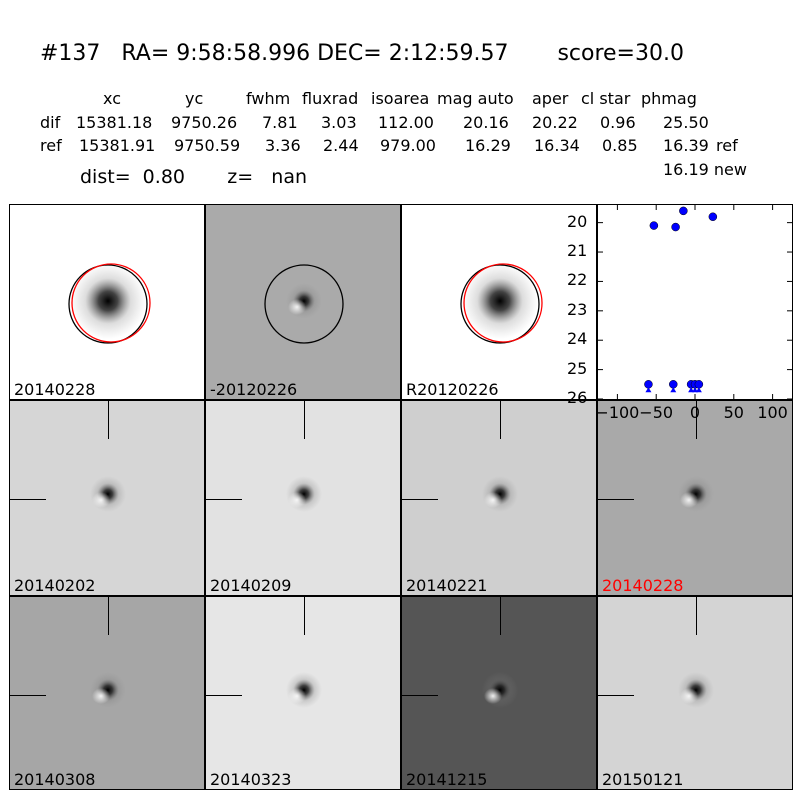 This screenshot has height=800, width=800. What do you see at coordinates (618, 122) in the screenshot?
I see `table-cell: 0.96` at bounding box center [618, 122].